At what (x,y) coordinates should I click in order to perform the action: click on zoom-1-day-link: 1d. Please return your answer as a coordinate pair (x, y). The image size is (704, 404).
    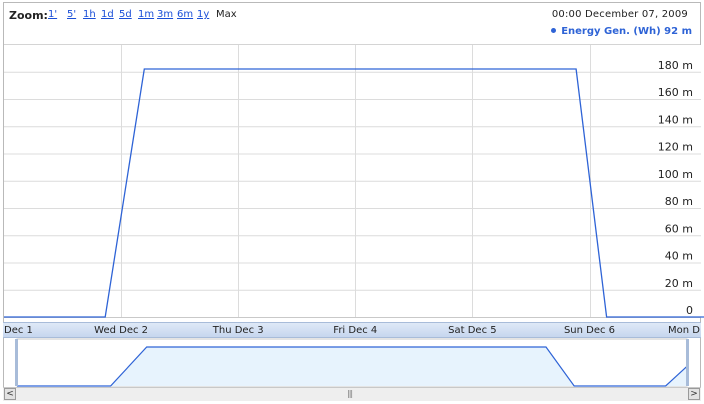
    Looking at the image, I should click on (107, 14).